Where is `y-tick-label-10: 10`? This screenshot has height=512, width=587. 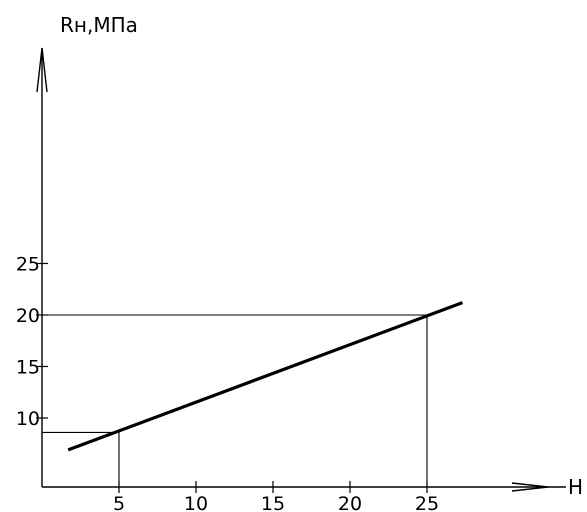 y-tick-label-10: 10 is located at coordinates (28, 419).